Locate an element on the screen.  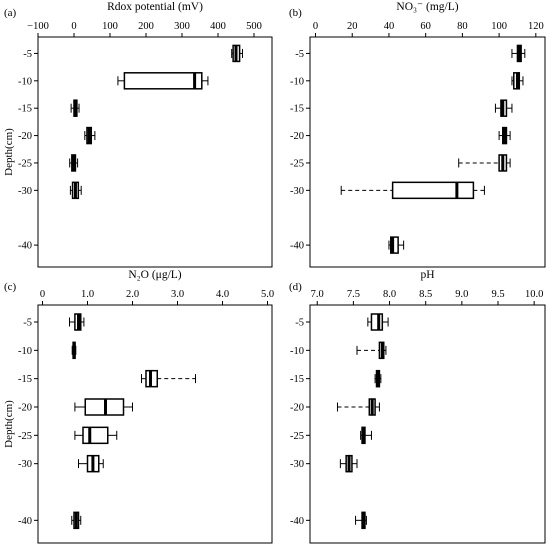
x-axis-title: NO₃⁻ (mg/L) is located at coordinates (427, 7).